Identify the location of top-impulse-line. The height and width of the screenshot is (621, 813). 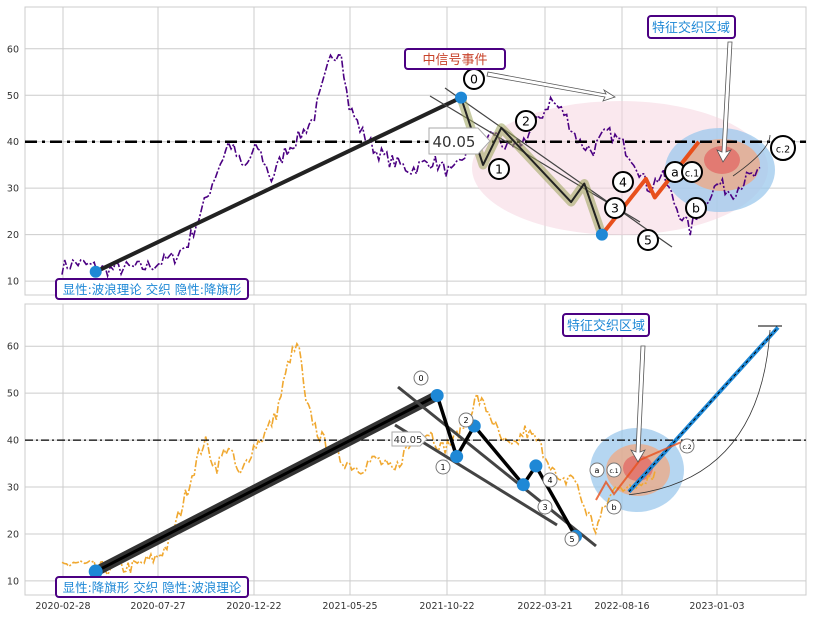
(531, 166).